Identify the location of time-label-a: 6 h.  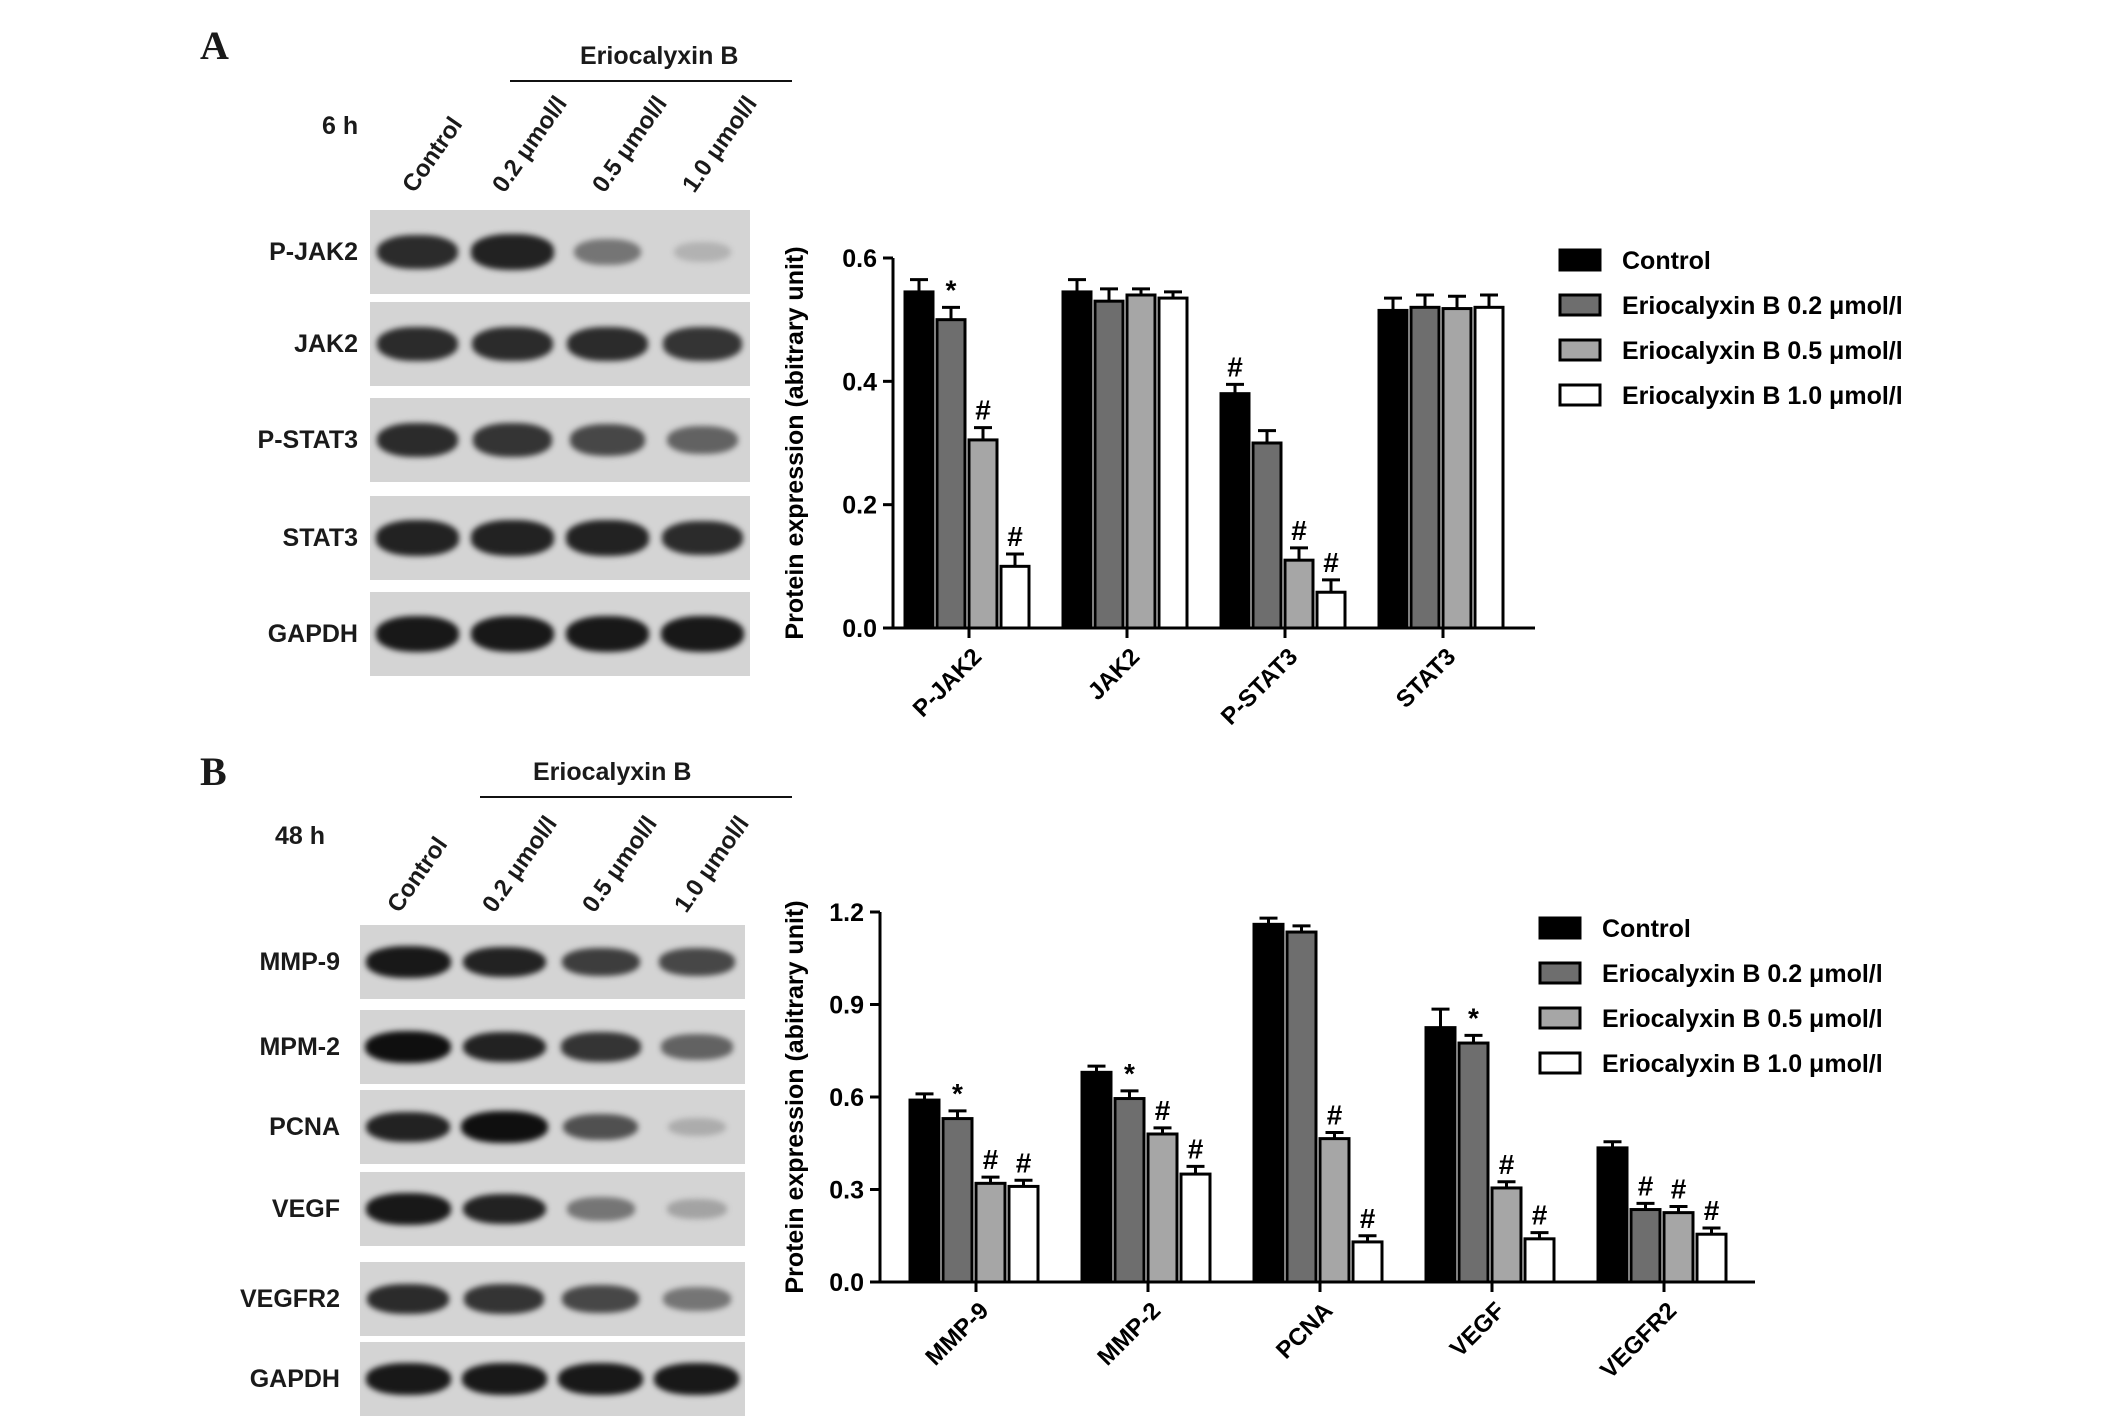
(340, 126).